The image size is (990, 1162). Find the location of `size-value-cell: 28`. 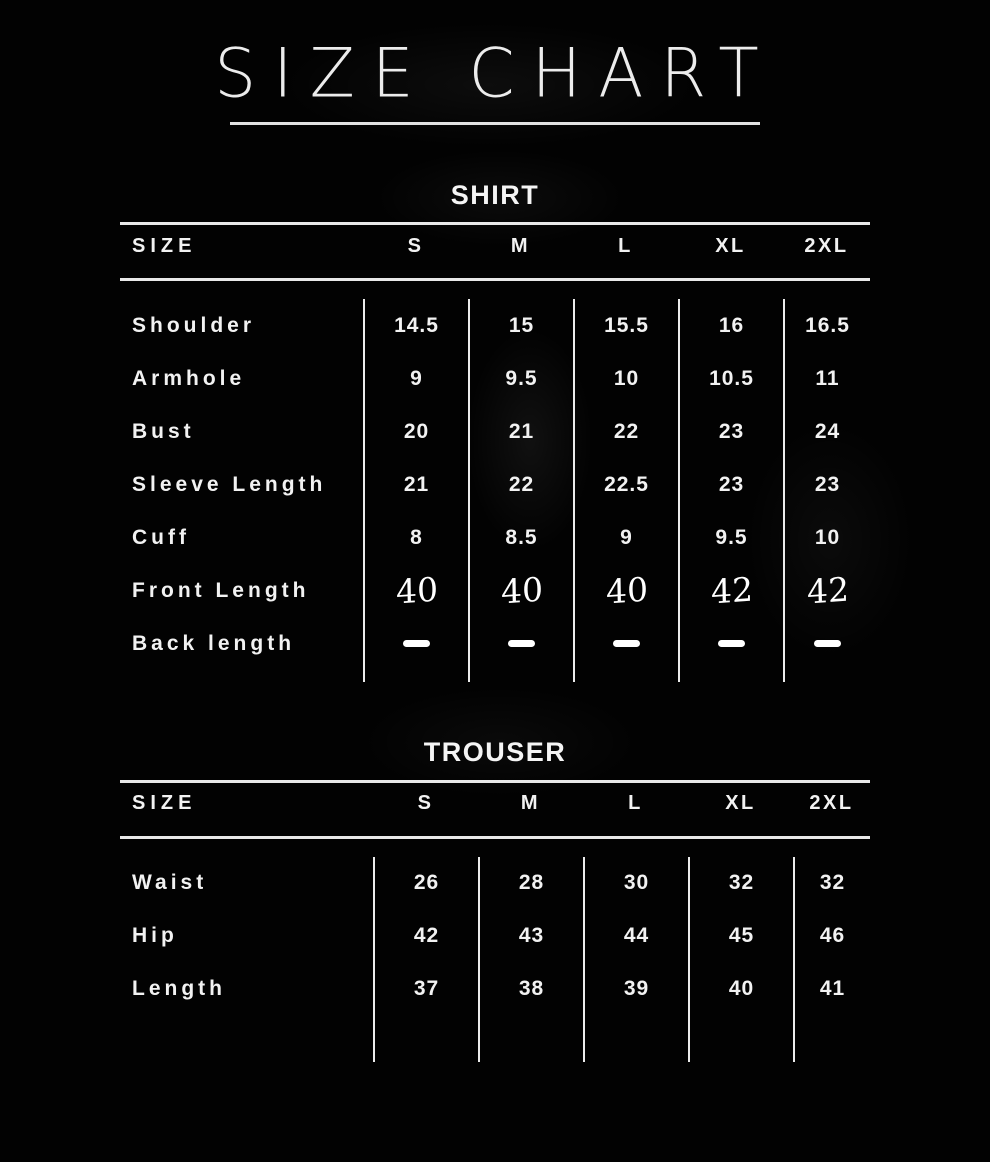

size-value-cell: 28 is located at coordinates (530, 883).